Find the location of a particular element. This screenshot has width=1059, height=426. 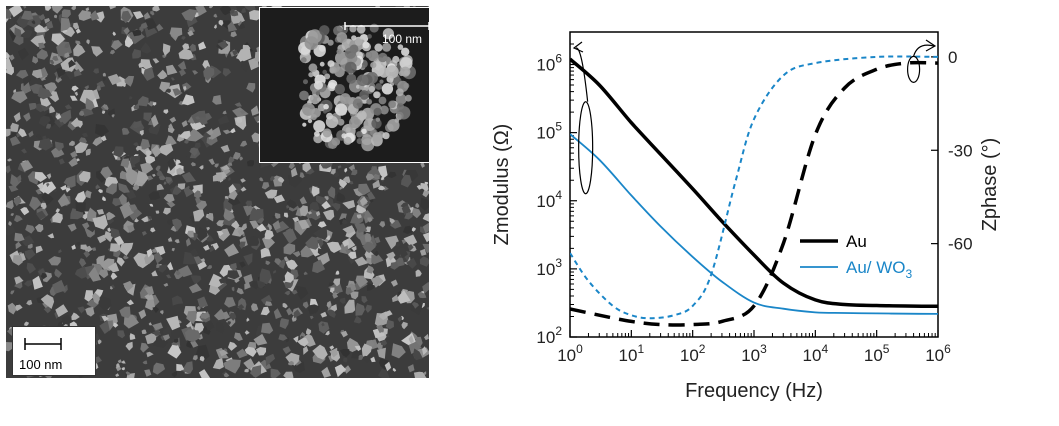

right-axis-indicator-ellipse is located at coordinates (913, 69).